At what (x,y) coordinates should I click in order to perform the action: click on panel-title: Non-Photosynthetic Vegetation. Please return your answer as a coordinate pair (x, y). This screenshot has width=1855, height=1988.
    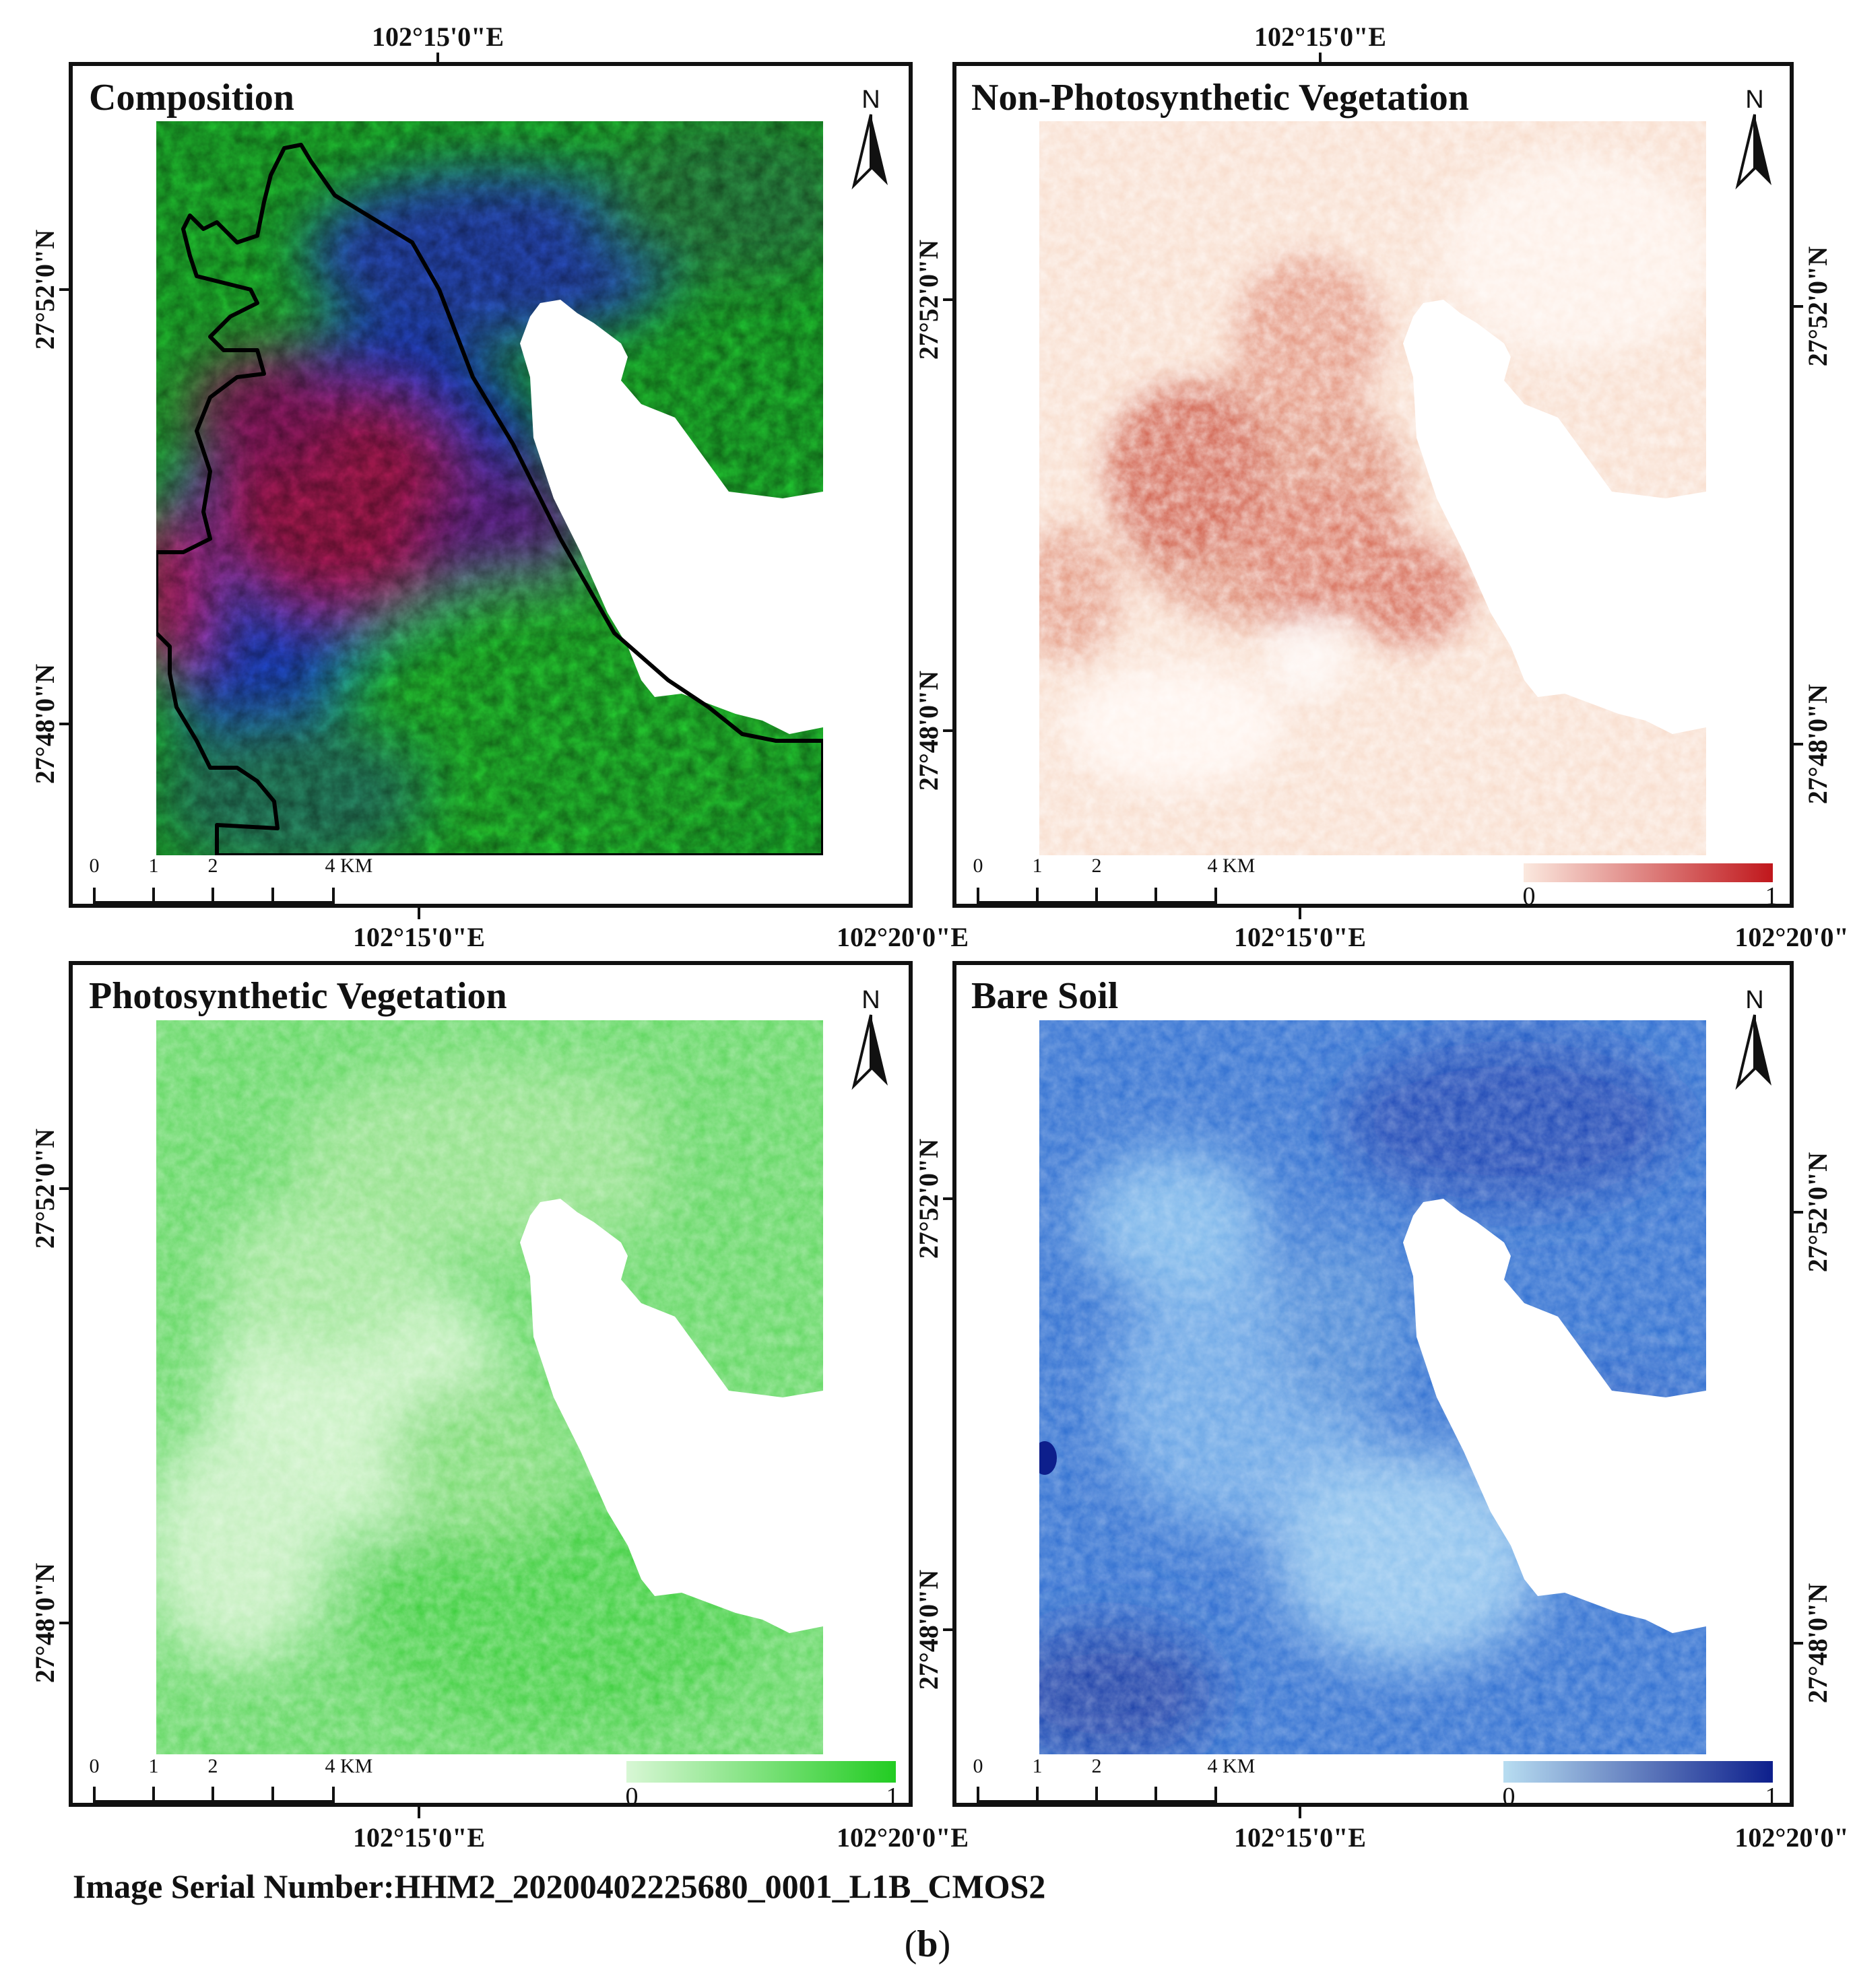
    Looking at the image, I should click on (1220, 98).